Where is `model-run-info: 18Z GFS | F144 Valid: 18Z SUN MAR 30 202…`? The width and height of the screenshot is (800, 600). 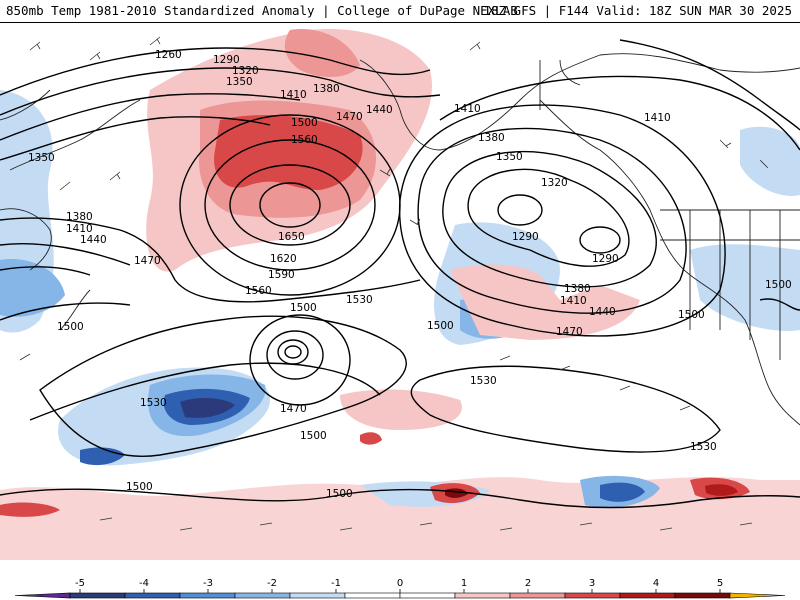
model-run-info: 18Z GFS | F144 Valid: 18Z SUN MAR 30 202… is located at coordinates (637, 10).